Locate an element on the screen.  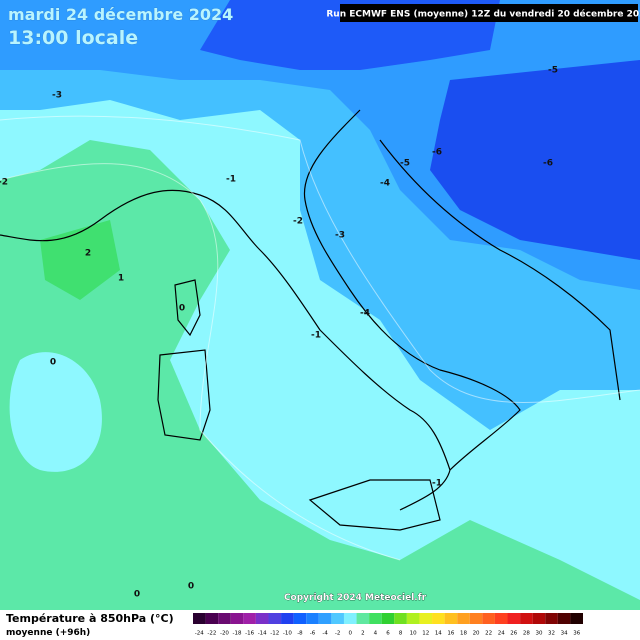
scale-label: 6 is located at coordinates (388, 634).